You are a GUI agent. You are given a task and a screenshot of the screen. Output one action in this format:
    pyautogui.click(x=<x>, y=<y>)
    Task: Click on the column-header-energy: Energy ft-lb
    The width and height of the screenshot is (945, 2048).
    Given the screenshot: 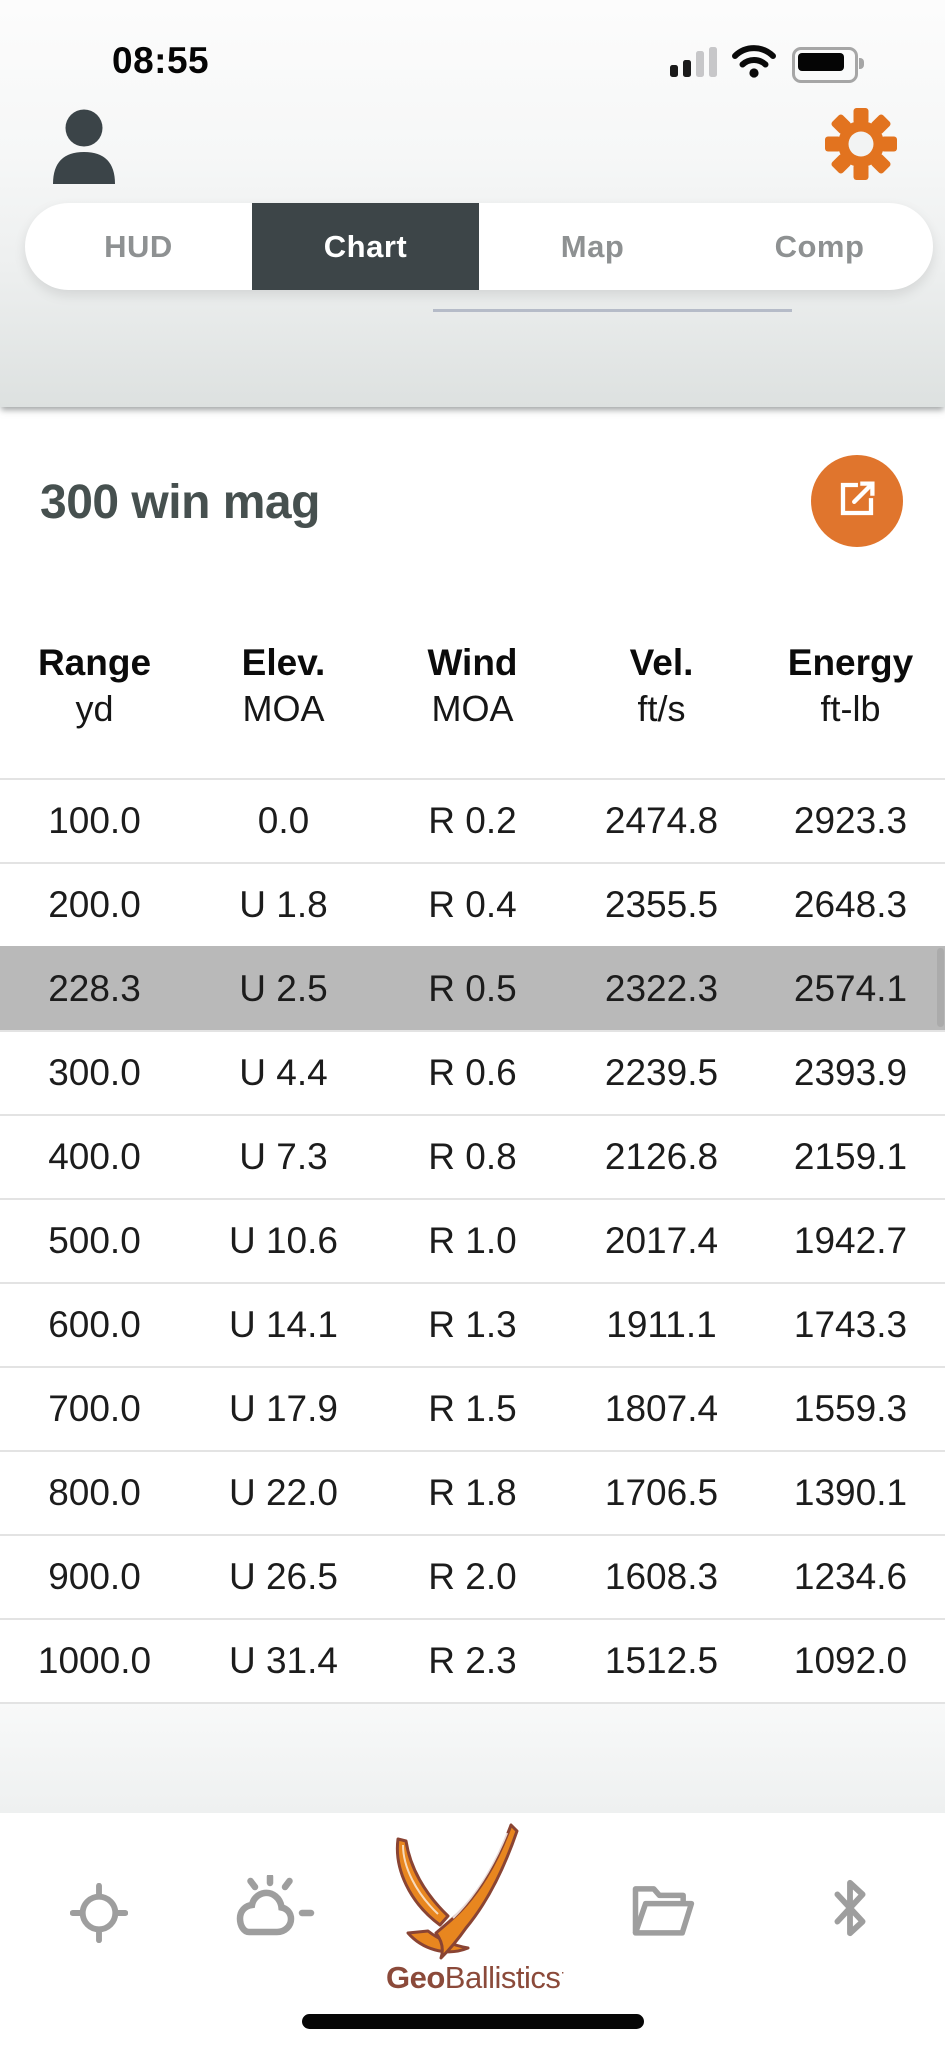 What is the action you would take?
    pyautogui.click(x=850, y=685)
    